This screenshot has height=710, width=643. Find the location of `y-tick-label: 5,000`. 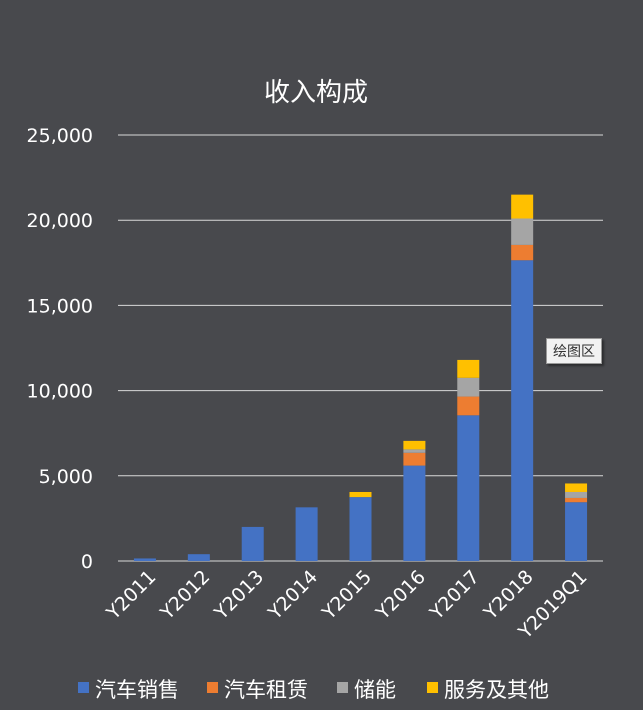

y-tick-label: 5,000 is located at coordinates (66, 477).